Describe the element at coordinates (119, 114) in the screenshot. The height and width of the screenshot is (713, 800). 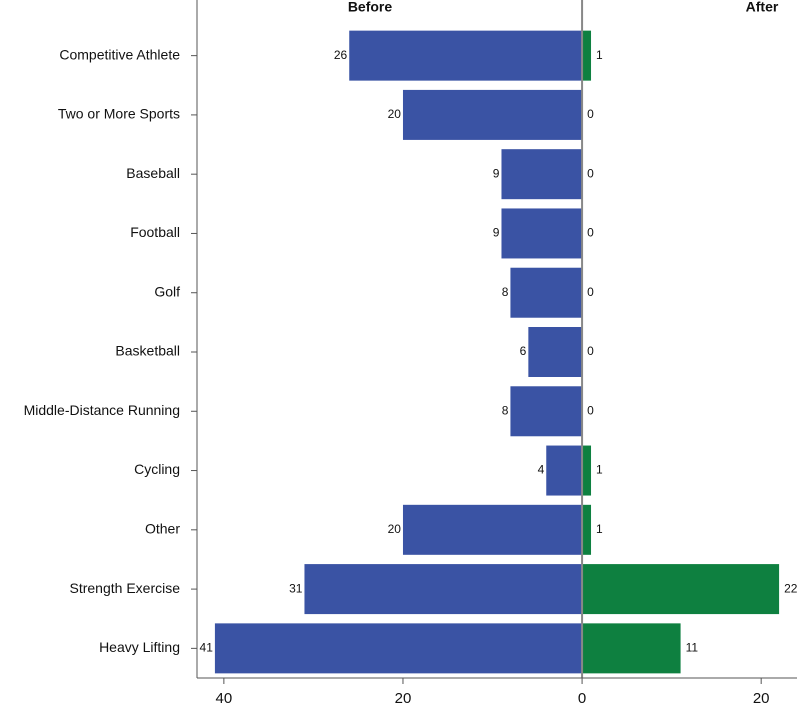
I see `category-label: Two or More Sports` at that location.